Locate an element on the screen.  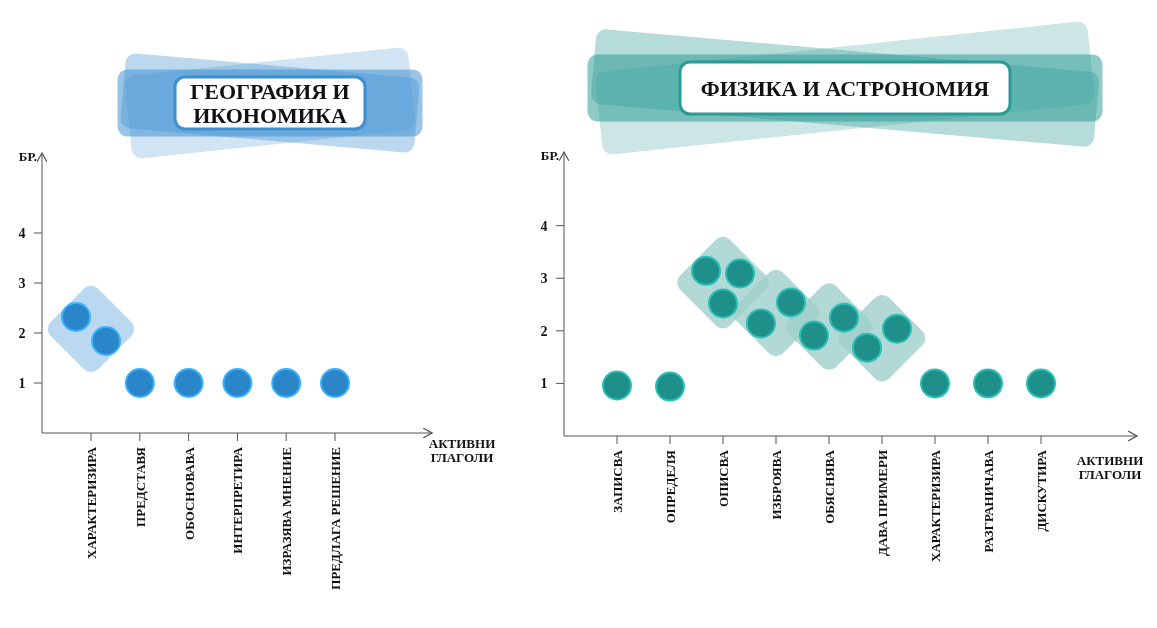
x-tick-label: ЗАПИСВА is located at coordinates (617, 481).